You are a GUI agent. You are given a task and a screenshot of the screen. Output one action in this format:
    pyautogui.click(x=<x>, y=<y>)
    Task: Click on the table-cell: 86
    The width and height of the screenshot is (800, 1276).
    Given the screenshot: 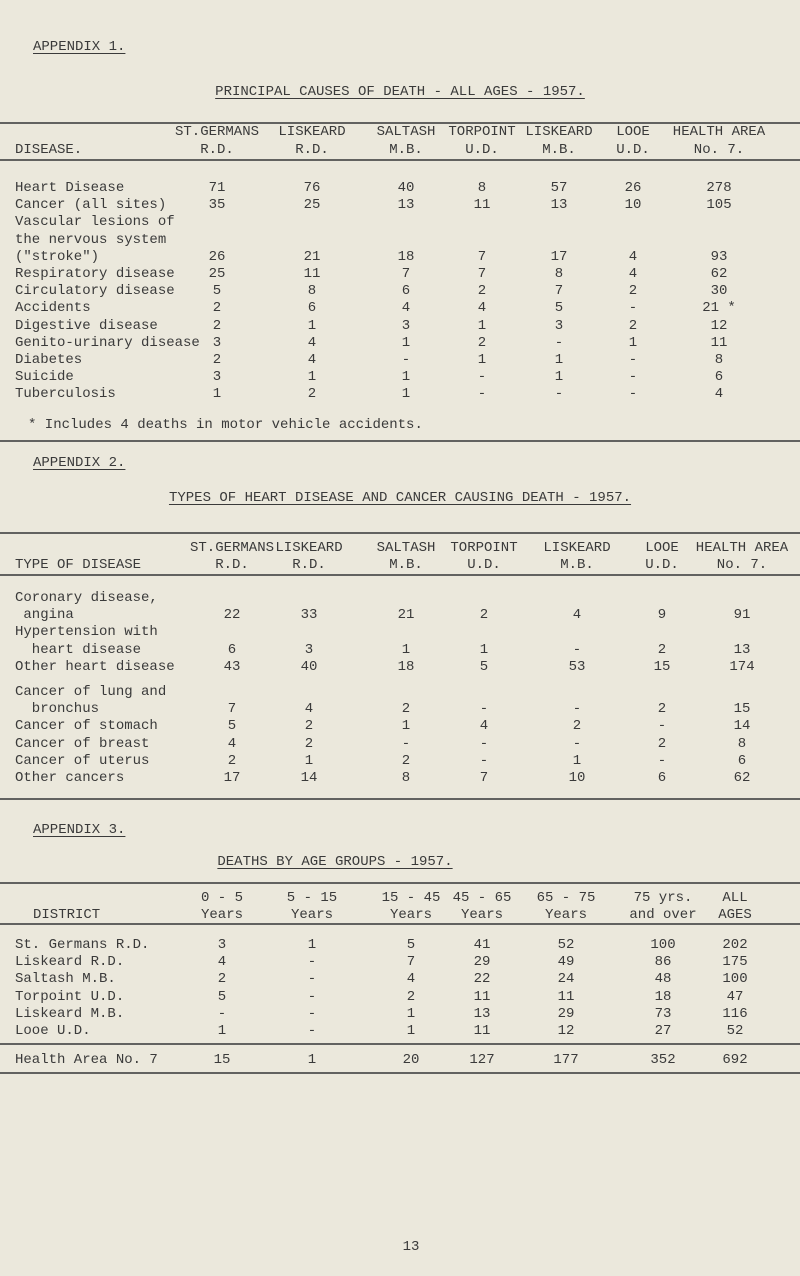 What is the action you would take?
    pyautogui.click(x=663, y=962)
    